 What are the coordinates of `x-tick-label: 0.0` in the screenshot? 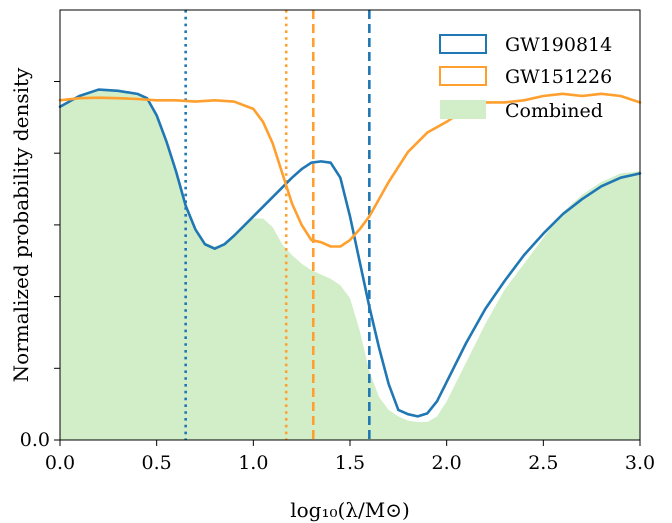 It's located at (60, 463).